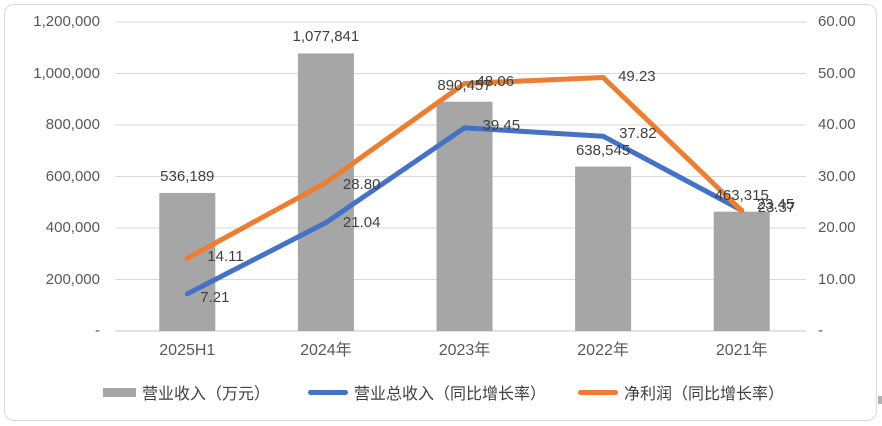 This screenshot has height=426, width=882. What do you see at coordinates (837, 73) in the screenshot?
I see `y-axis-tick-right: 50.00` at bounding box center [837, 73].